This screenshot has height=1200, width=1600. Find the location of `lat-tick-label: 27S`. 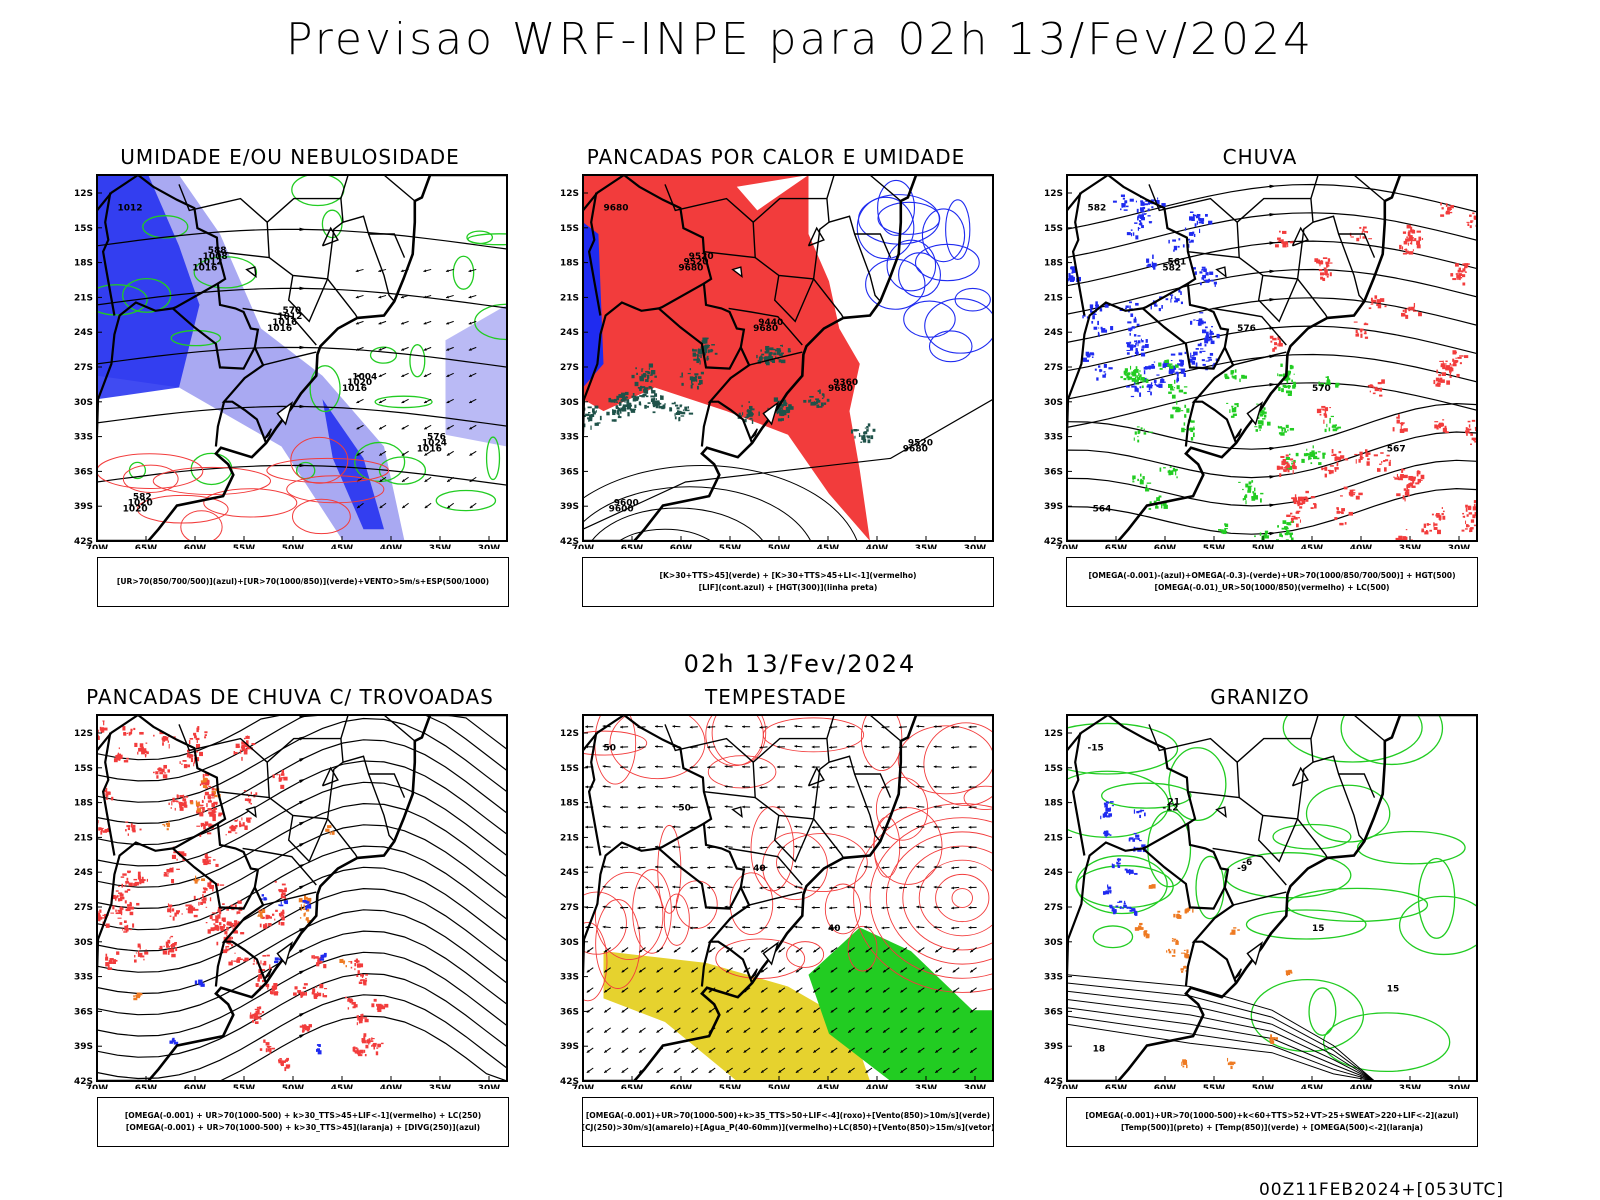

lat-tick-label: 27S is located at coordinates (569, 368).